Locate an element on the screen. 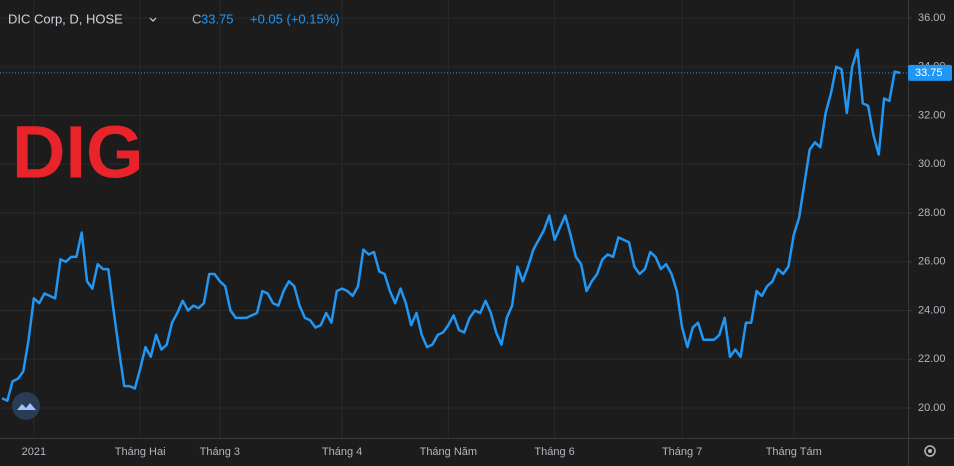 This screenshot has height=466, width=954. x-tick-label: Tháng Hai is located at coordinates (140, 452).